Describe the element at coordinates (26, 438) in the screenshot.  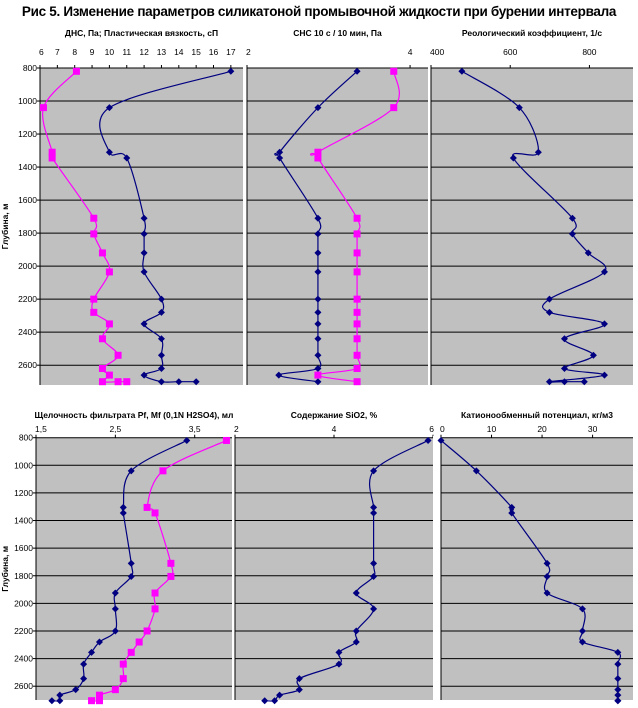
I see `y-tick-label: 800` at that location.